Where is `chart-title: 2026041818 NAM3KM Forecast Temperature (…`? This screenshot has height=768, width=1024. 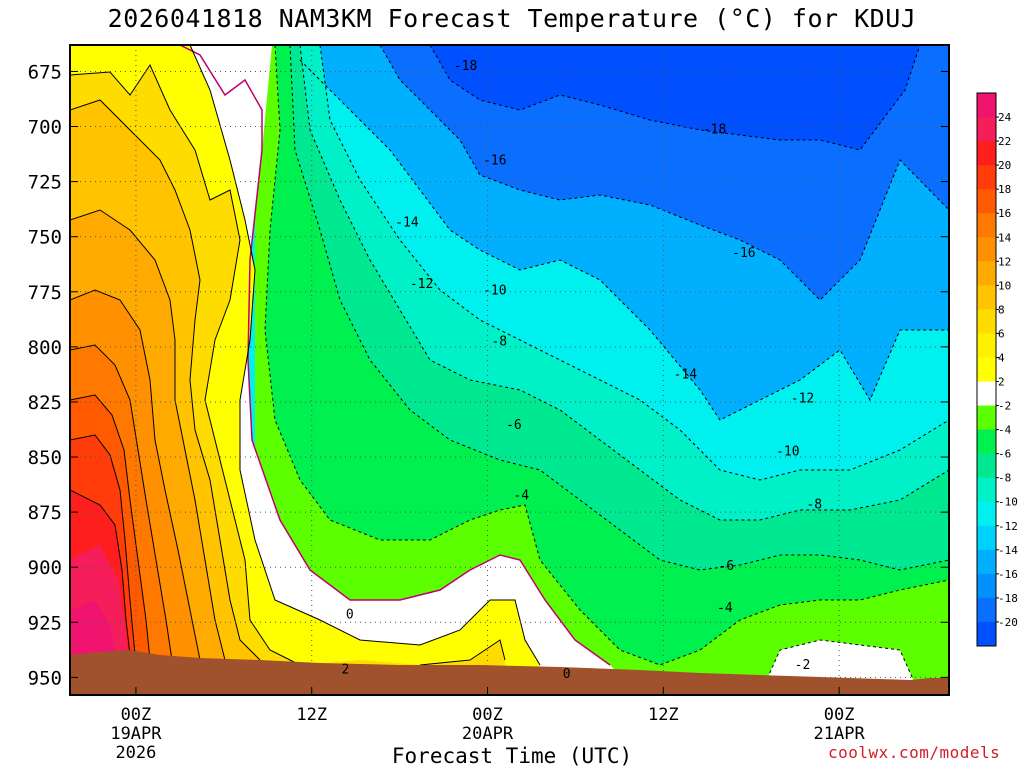
chart-title: 2026041818 NAM3KM Forecast Temperature (… is located at coordinates (512, 18).